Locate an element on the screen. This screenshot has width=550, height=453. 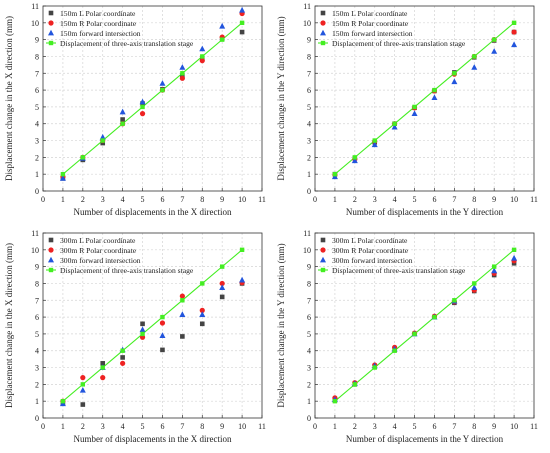
x-tick-label: 3 is located at coordinates (375, 426).